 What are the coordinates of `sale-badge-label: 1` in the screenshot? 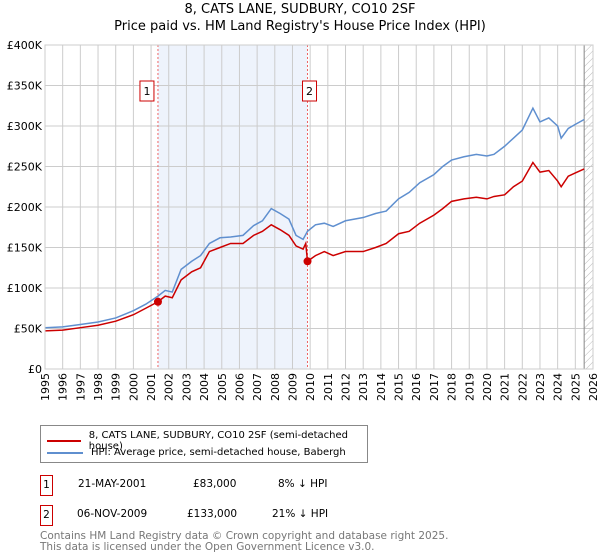 It's located at (146, 91).